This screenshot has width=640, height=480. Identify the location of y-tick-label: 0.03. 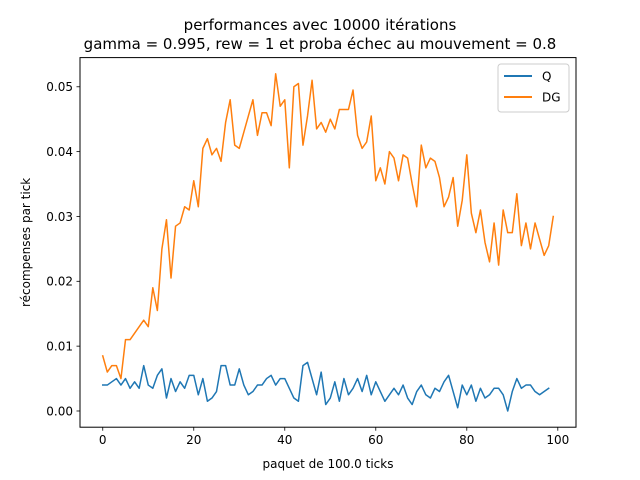
(59, 217).